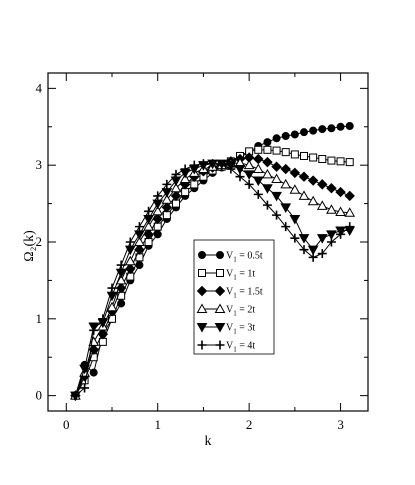 This screenshot has width=415, height=485. What do you see at coordinates (39, 87) in the screenshot?
I see `y-tick-label: 4` at bounding box center [39, 87].